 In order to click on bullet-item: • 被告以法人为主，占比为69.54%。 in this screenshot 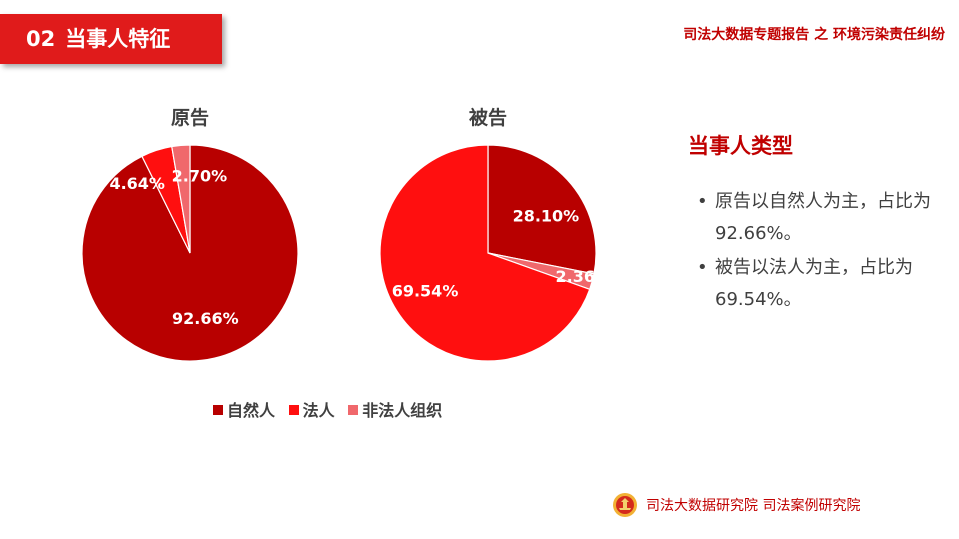, I will do `click(817, 284)`.